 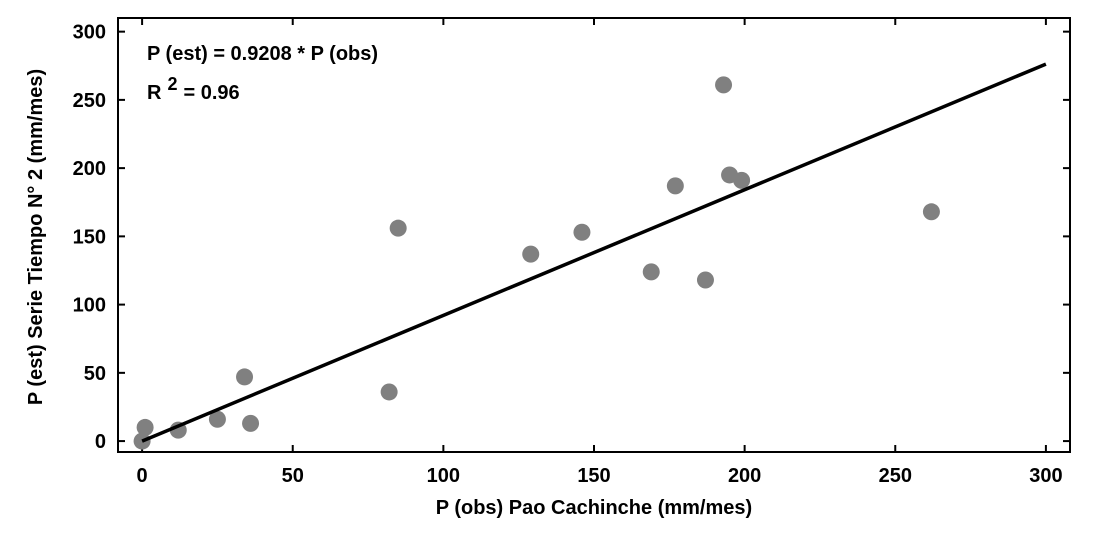 What do you see at coordinates (172, 84) in the screenshot?
I see `r-squared-exponent: 2` at bounding box center [172, 84].